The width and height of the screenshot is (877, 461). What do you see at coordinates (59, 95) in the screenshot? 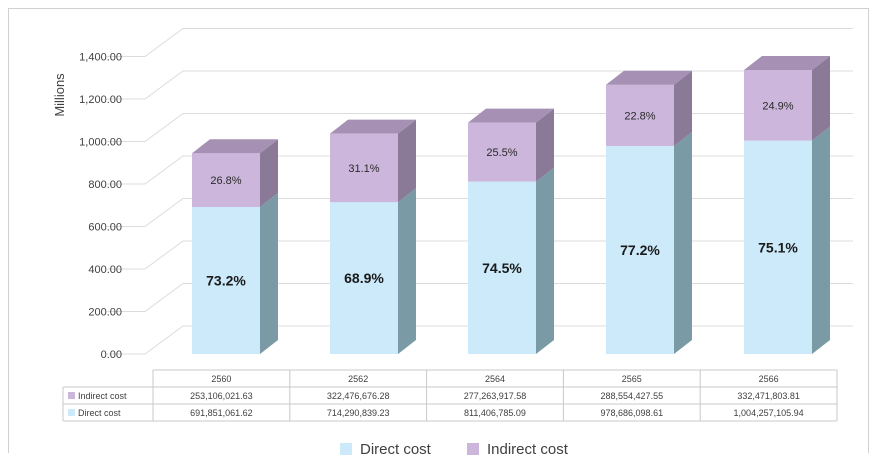
I see `y-axis-label: Millions` at bounding box center [59, 95].